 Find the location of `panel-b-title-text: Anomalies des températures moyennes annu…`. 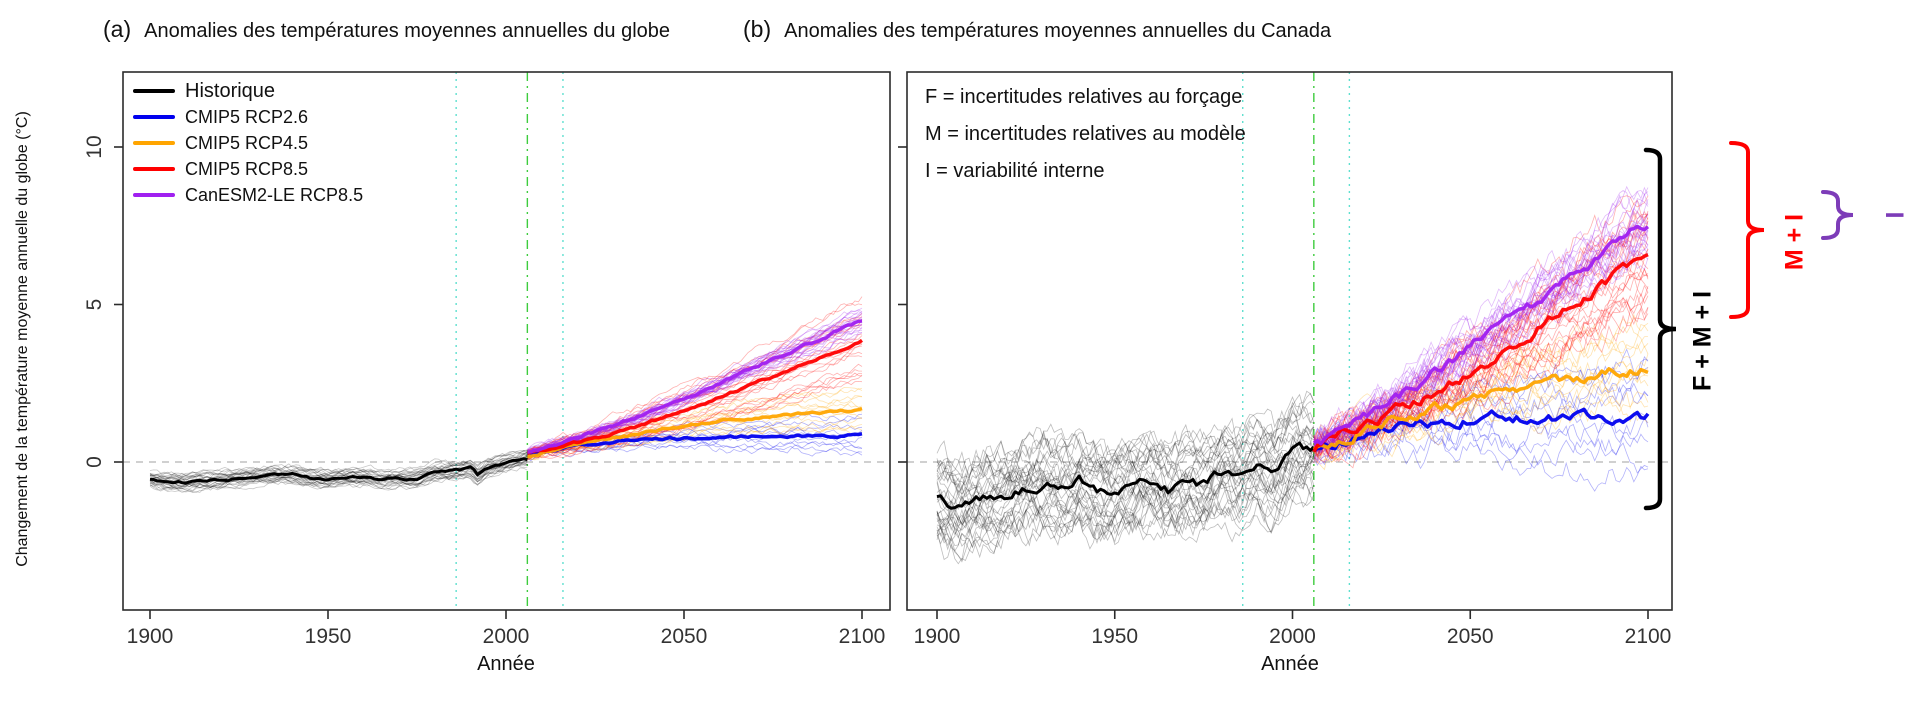

panel-b-title-text: Anomalies des températures moyennes annu… is located at coordinates (1058, 31).